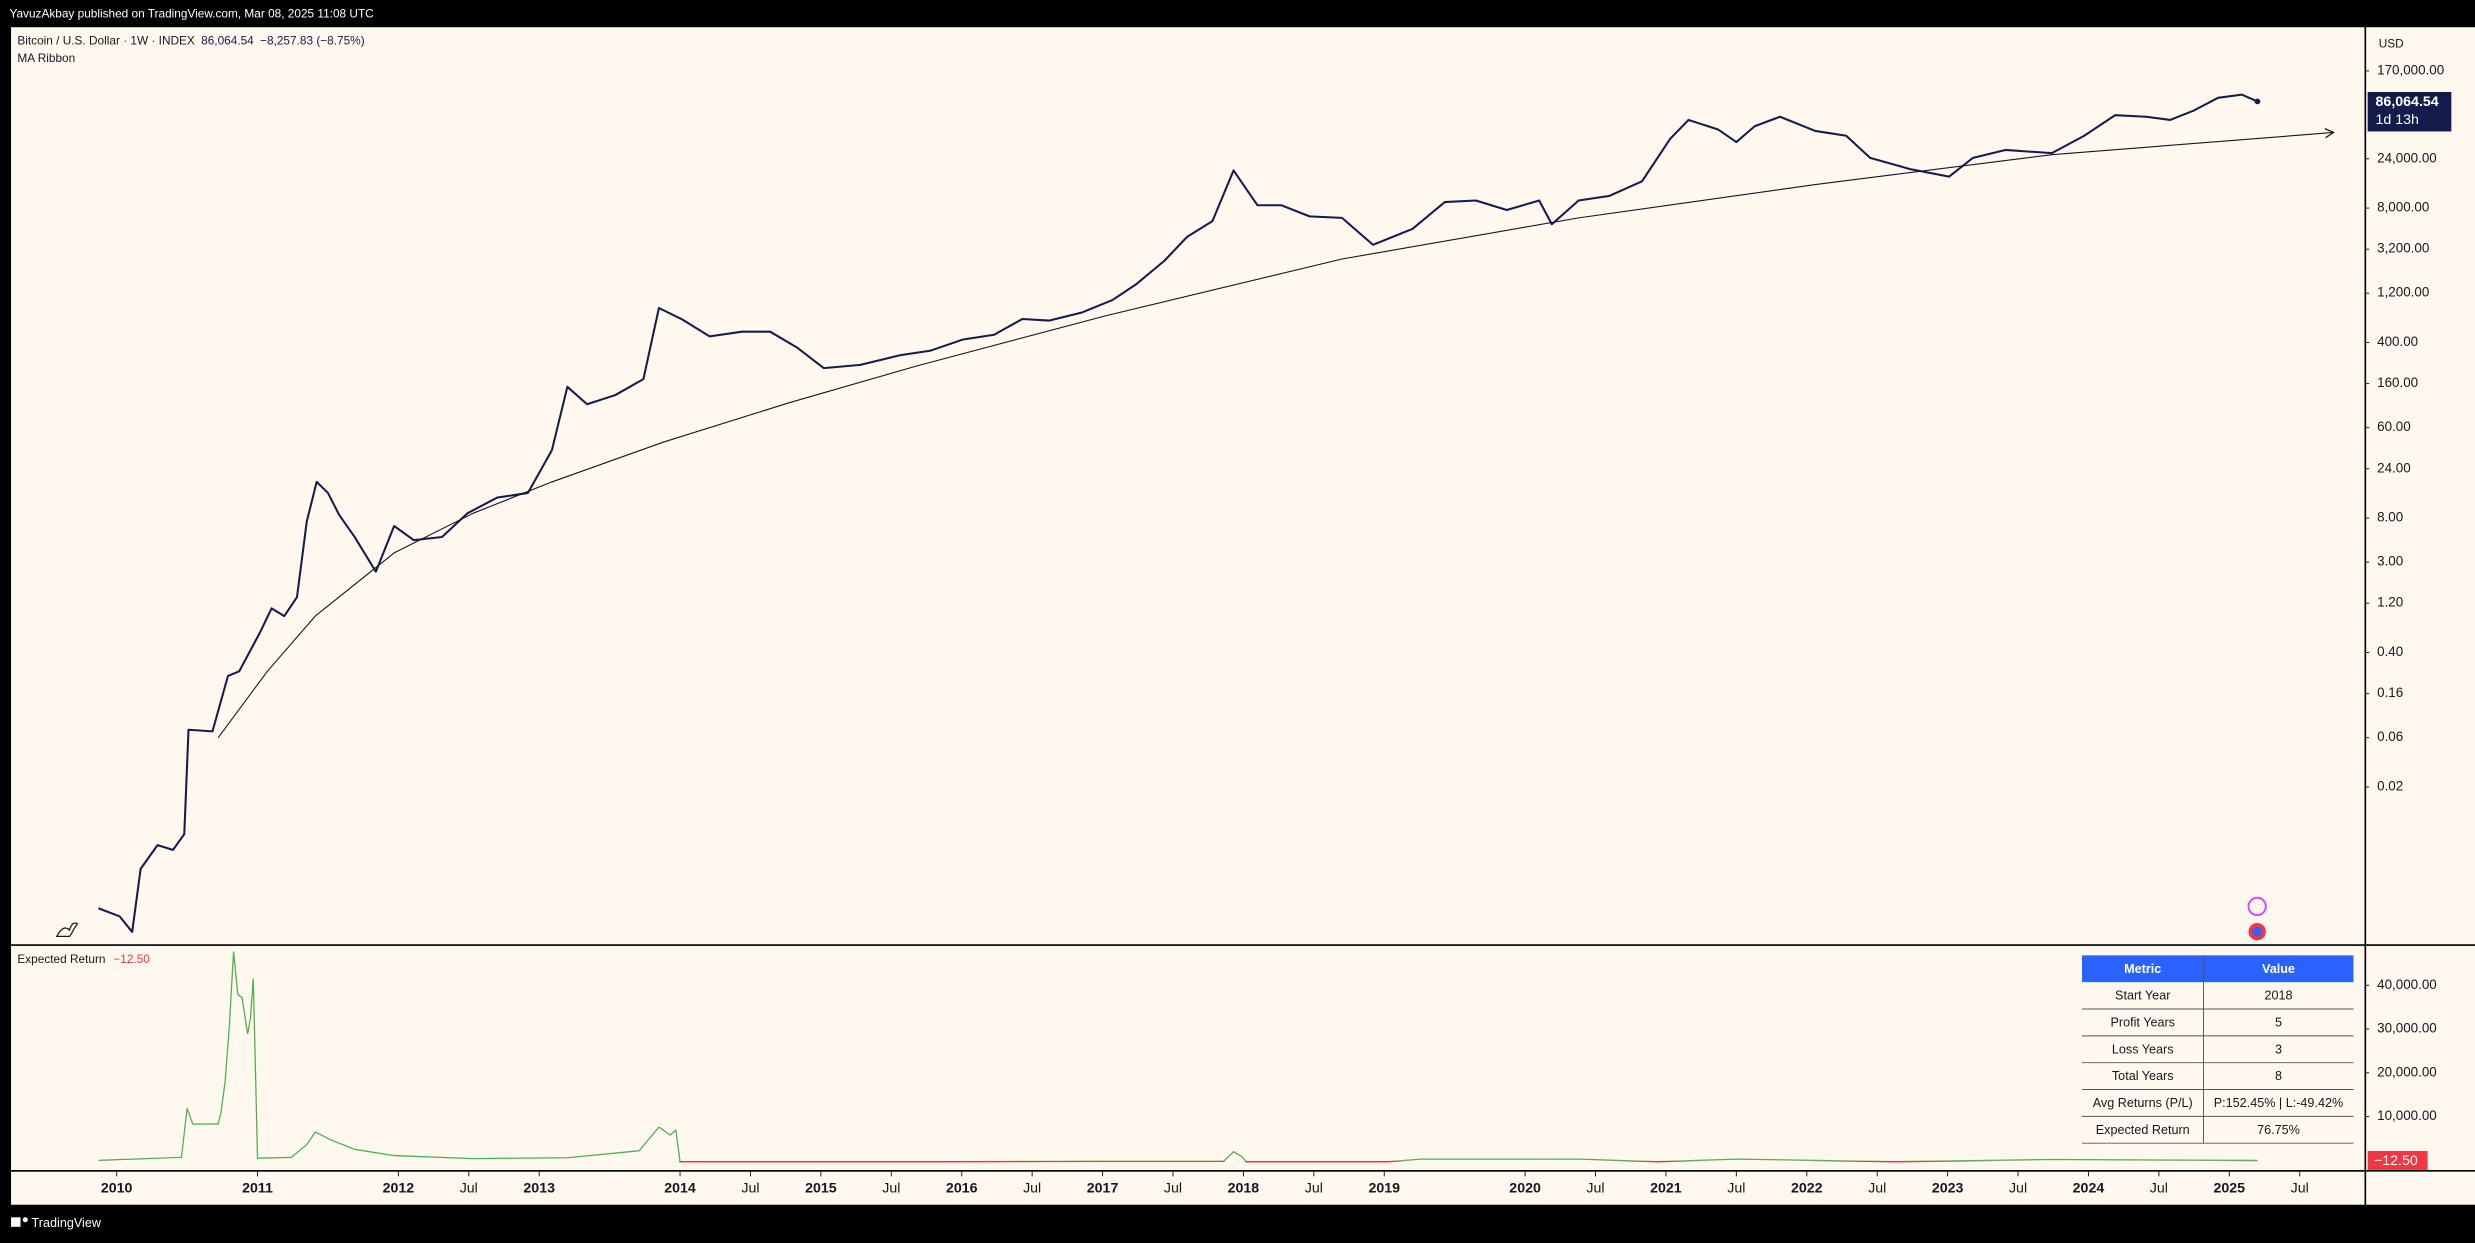 The height and width of the screenshot is (1243, 2475). Describe the element at coordinates (2089, 1189) in the screenshot. I see `x-tick-label: 2024` at that location.